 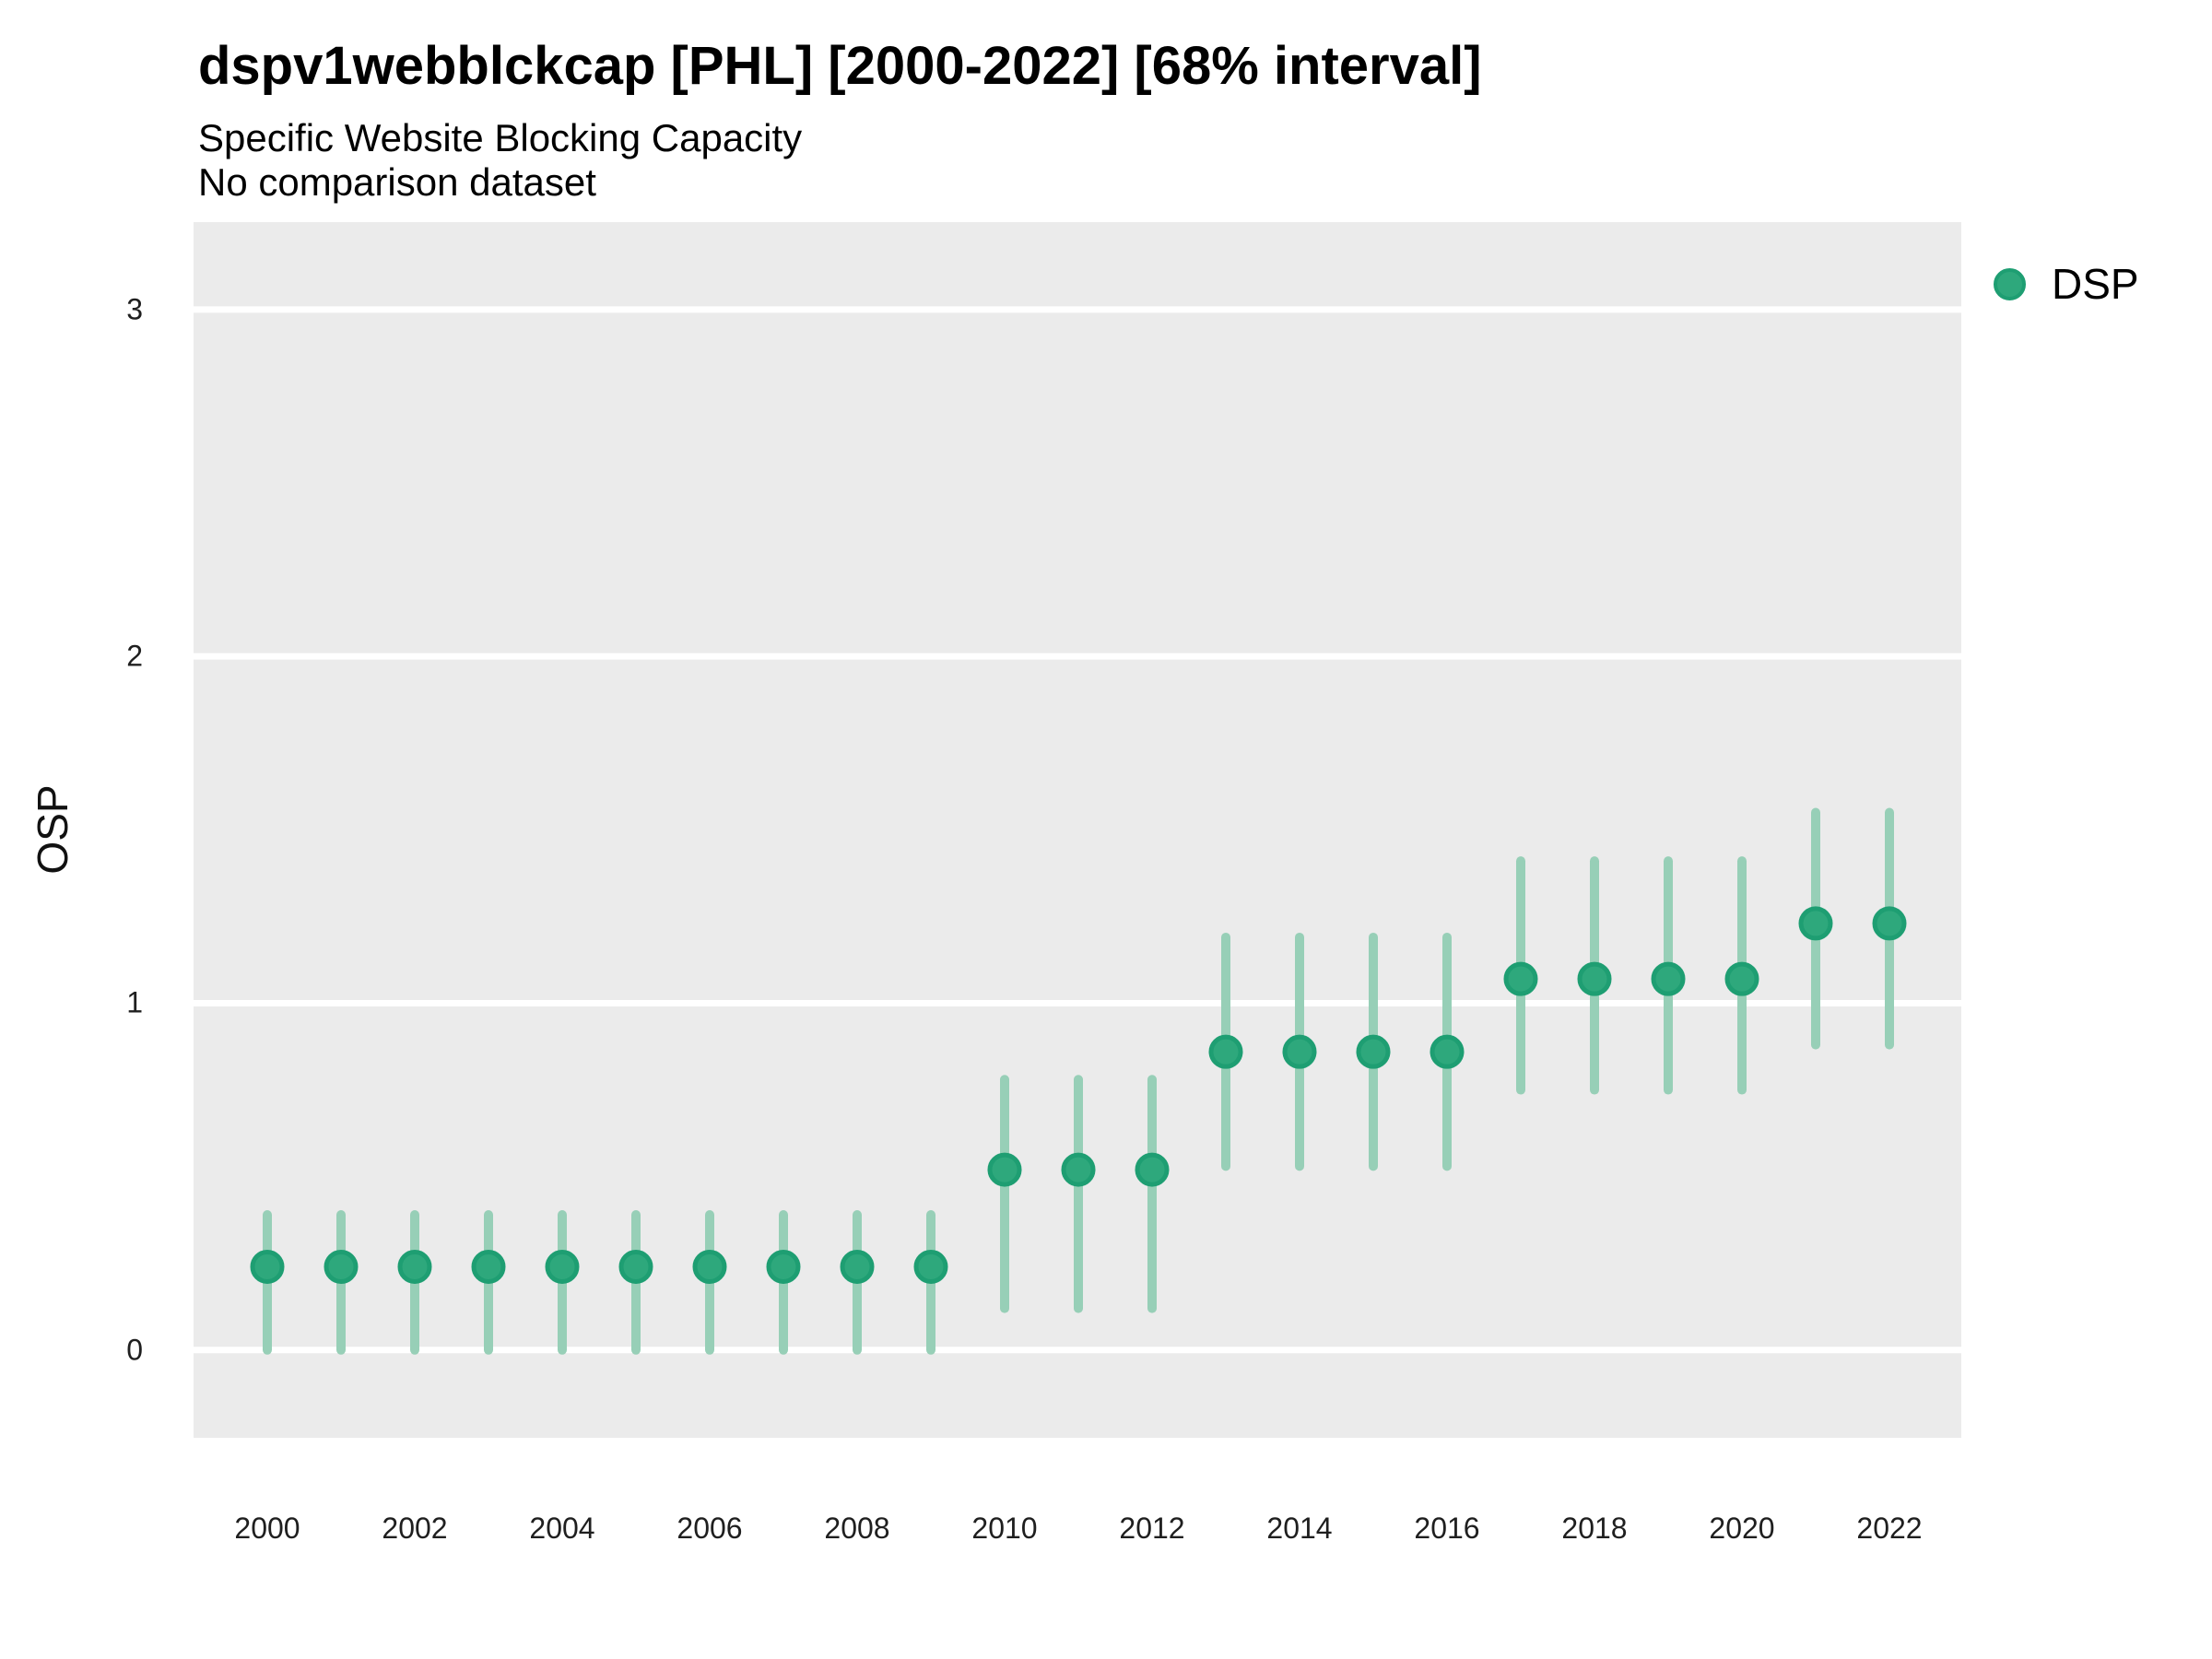 What do you see at coordinates (562, 1528) in the screenshot?
I see `x-tick-label: 2004` at bounding box center [562, 1528].